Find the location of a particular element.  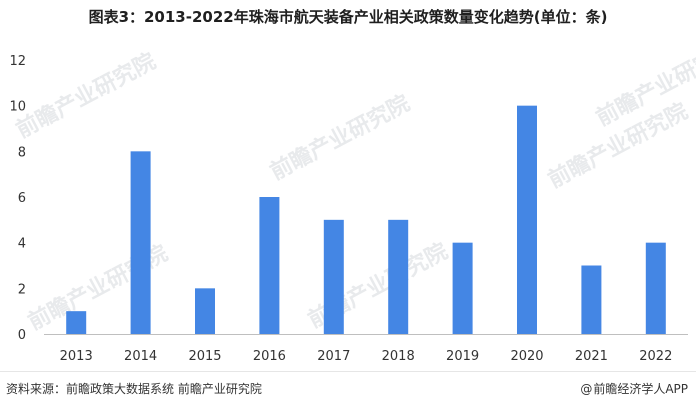

x-tick-label: 2021 is located at coordinates (591, 356).